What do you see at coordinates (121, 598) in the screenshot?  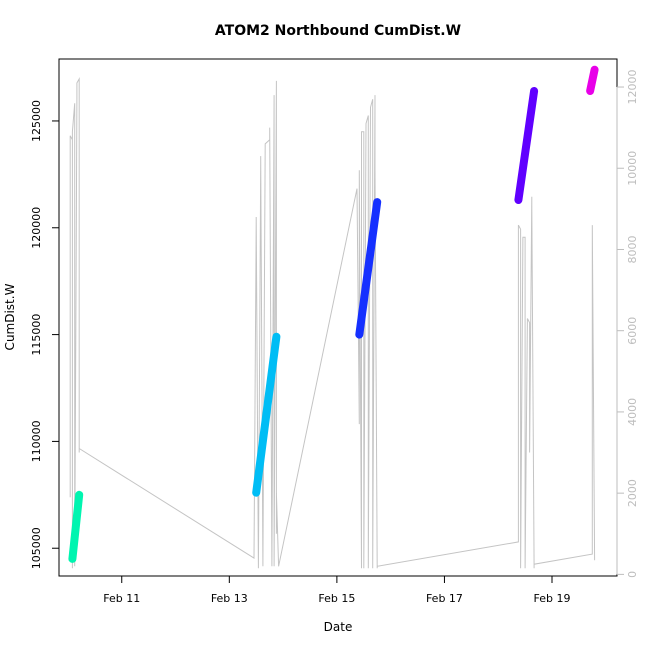 I see `x-tick-label-1: Feb 11` at bounding box center [121, 598].